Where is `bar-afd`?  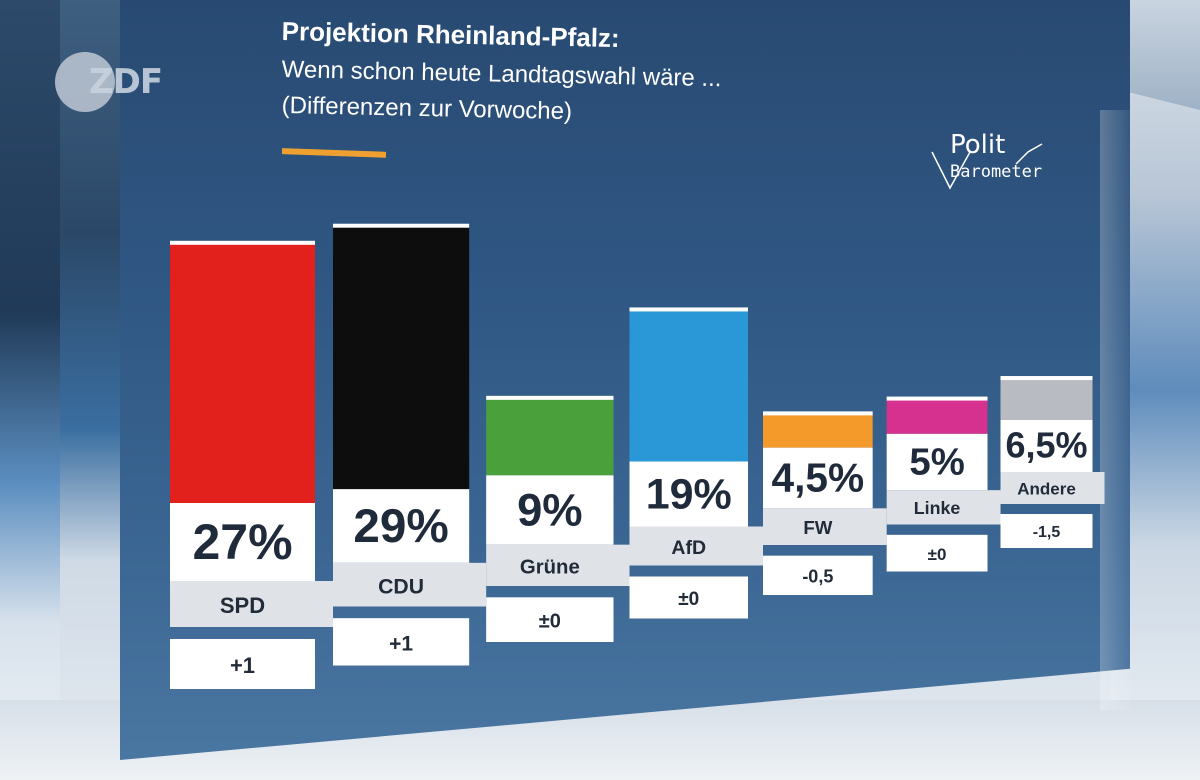
bar-afd is located at coordinates (688, 386).